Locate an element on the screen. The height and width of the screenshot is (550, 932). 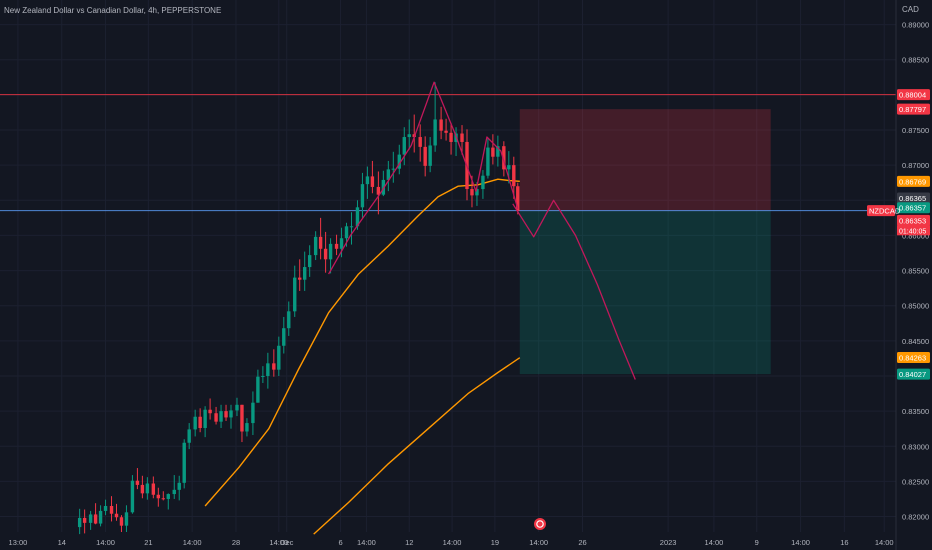
symbol-tag-box is located at coordinates (881, 211).